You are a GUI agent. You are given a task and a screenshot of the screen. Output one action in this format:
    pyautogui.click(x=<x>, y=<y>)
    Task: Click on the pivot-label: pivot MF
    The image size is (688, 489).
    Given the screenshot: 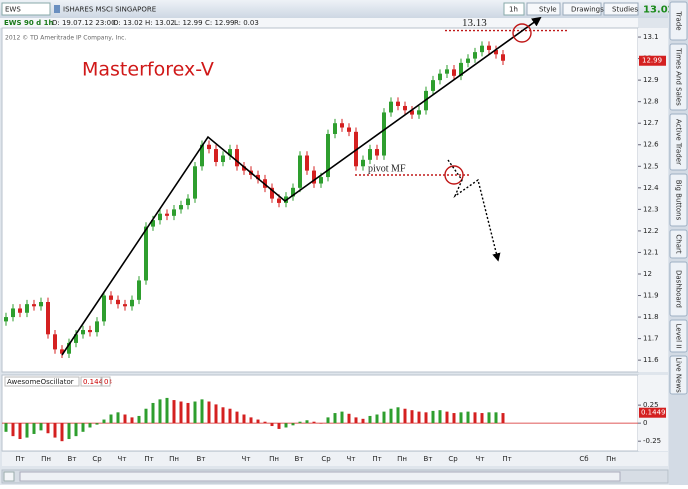 What is the action you would take?
    pyautogui.click(x=387, y=168)
    